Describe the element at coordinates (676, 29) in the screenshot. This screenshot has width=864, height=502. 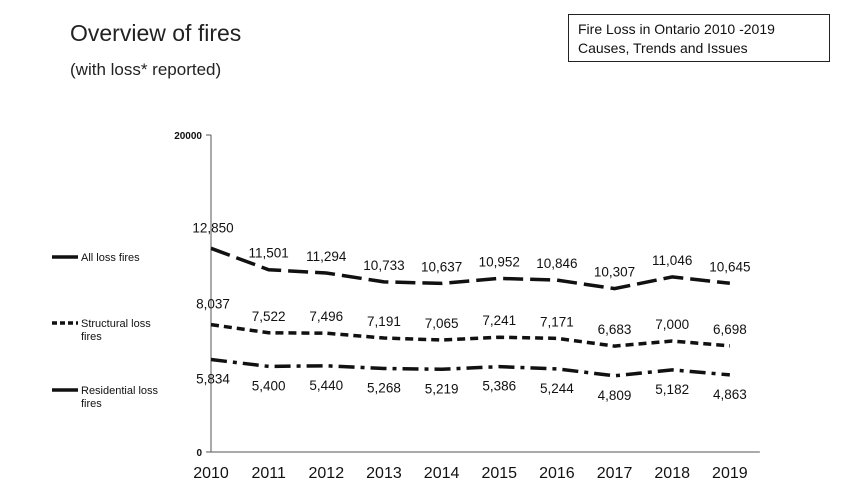
I see `reference-line-1: Fire Loss in Ontario 2010 -2019` at that location.